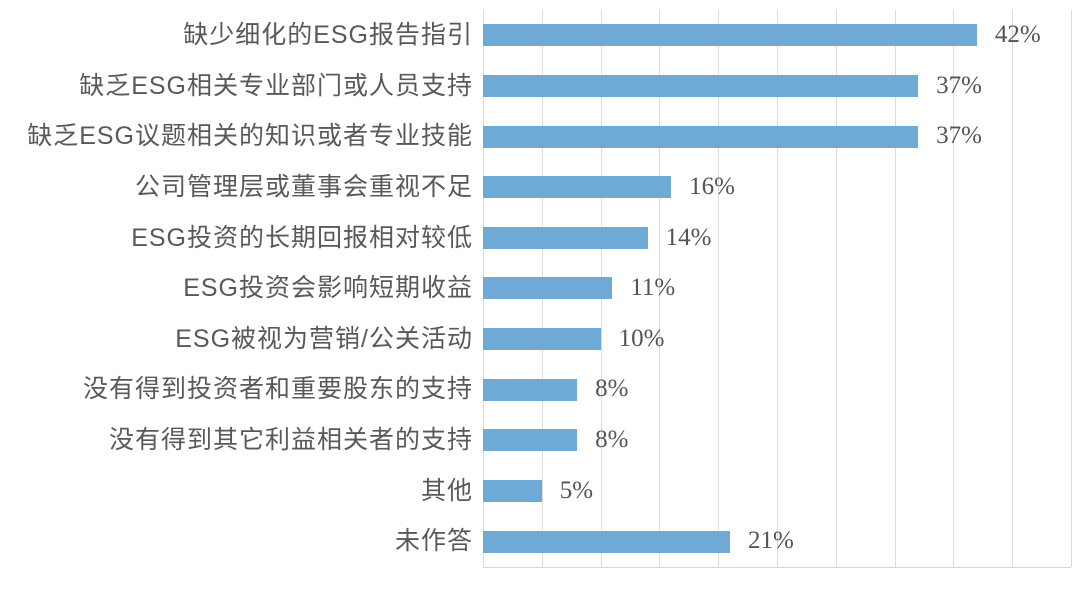 The width and height of the screenshot is (1080, 598). What do you see at coordinates (328, 288) in the screenshot?
I see `category-label: ESG投资会影响短期收益` at bounding box center [328, 288].